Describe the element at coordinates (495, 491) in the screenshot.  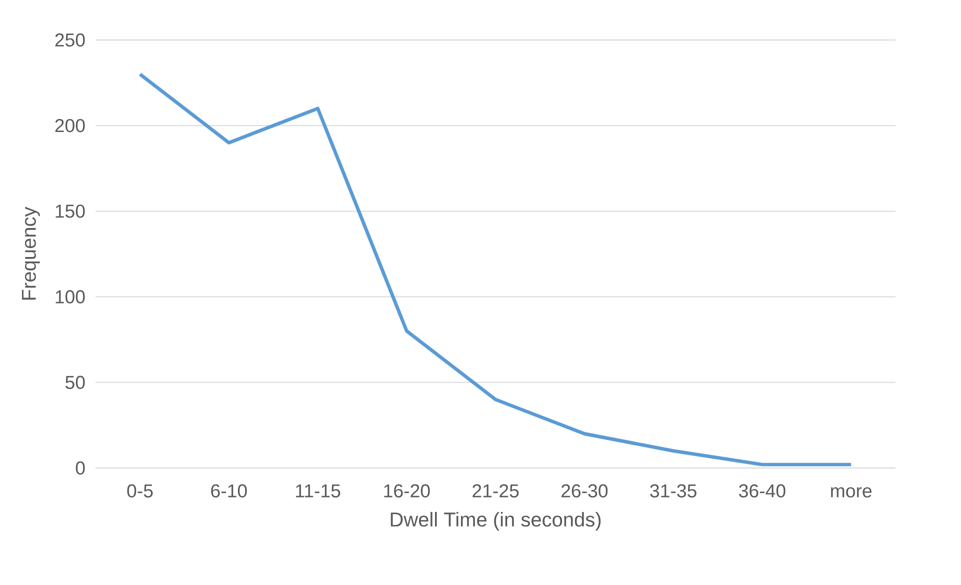
I see `x-tick-label: 21-25` at that location.